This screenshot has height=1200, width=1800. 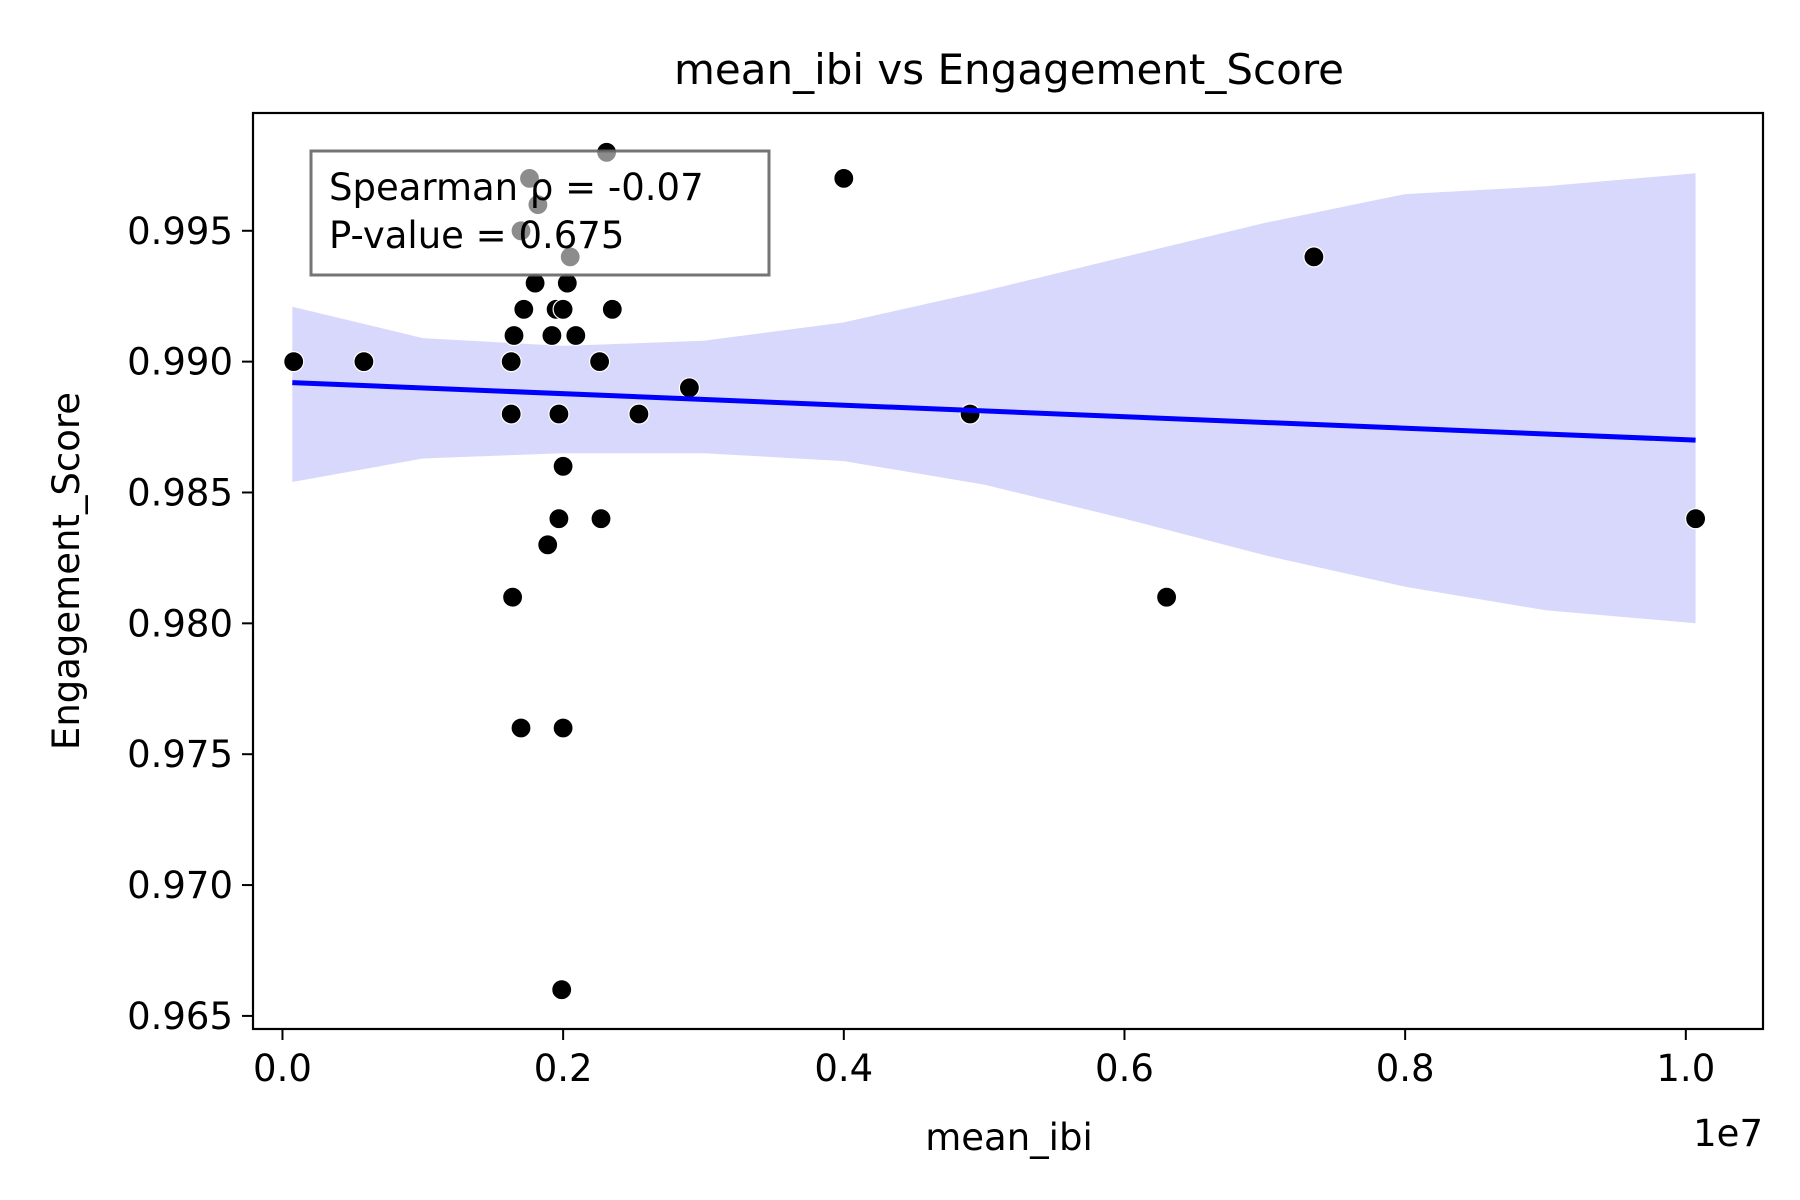 I want to click on y-axis-ticks: 0.965 0.970 0.975 0.980 0.985 0.990 0.995, so click(x=190, y=624).